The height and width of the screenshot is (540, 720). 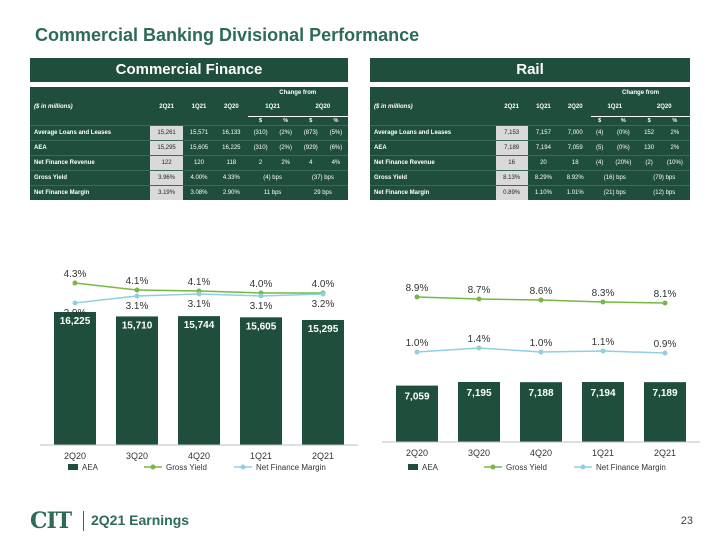 What do you see at coordinates (543, 147) in the screenshot?
I see `cell: 7,194` at bounding box center [543, 147].